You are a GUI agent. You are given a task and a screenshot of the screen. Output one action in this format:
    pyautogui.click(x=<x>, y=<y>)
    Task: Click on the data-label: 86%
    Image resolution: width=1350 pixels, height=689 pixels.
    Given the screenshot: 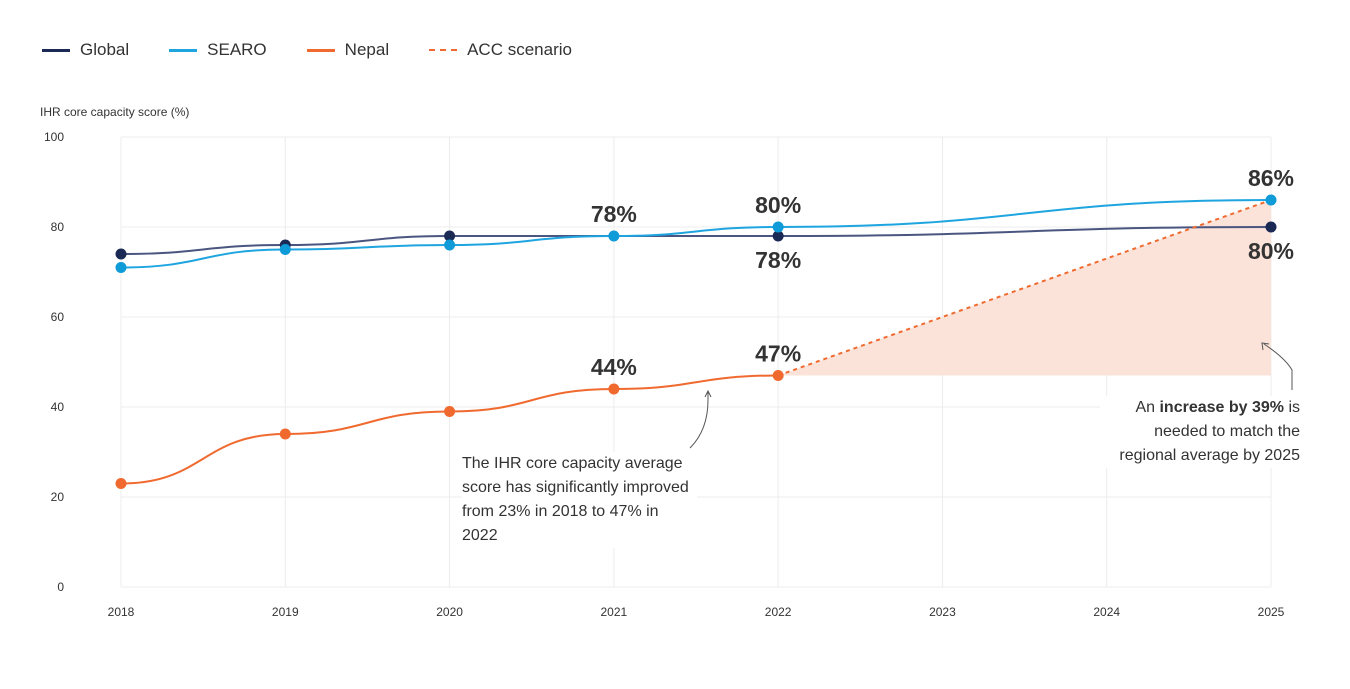 What is the action you would take?
    pyautogui.click(x=1271, y=178)
    